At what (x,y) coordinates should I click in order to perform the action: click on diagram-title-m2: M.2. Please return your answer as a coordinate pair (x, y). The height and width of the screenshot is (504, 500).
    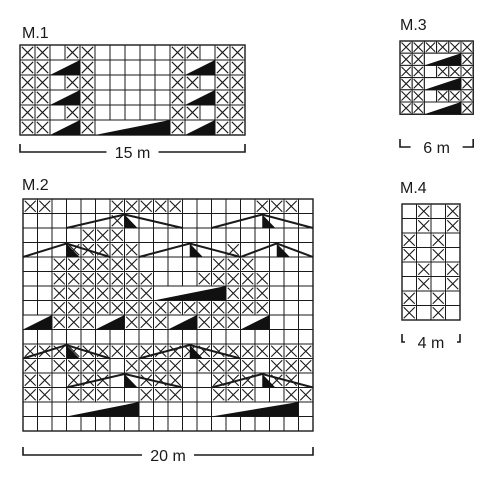
    Looking at the image, I should click on (35, 185).